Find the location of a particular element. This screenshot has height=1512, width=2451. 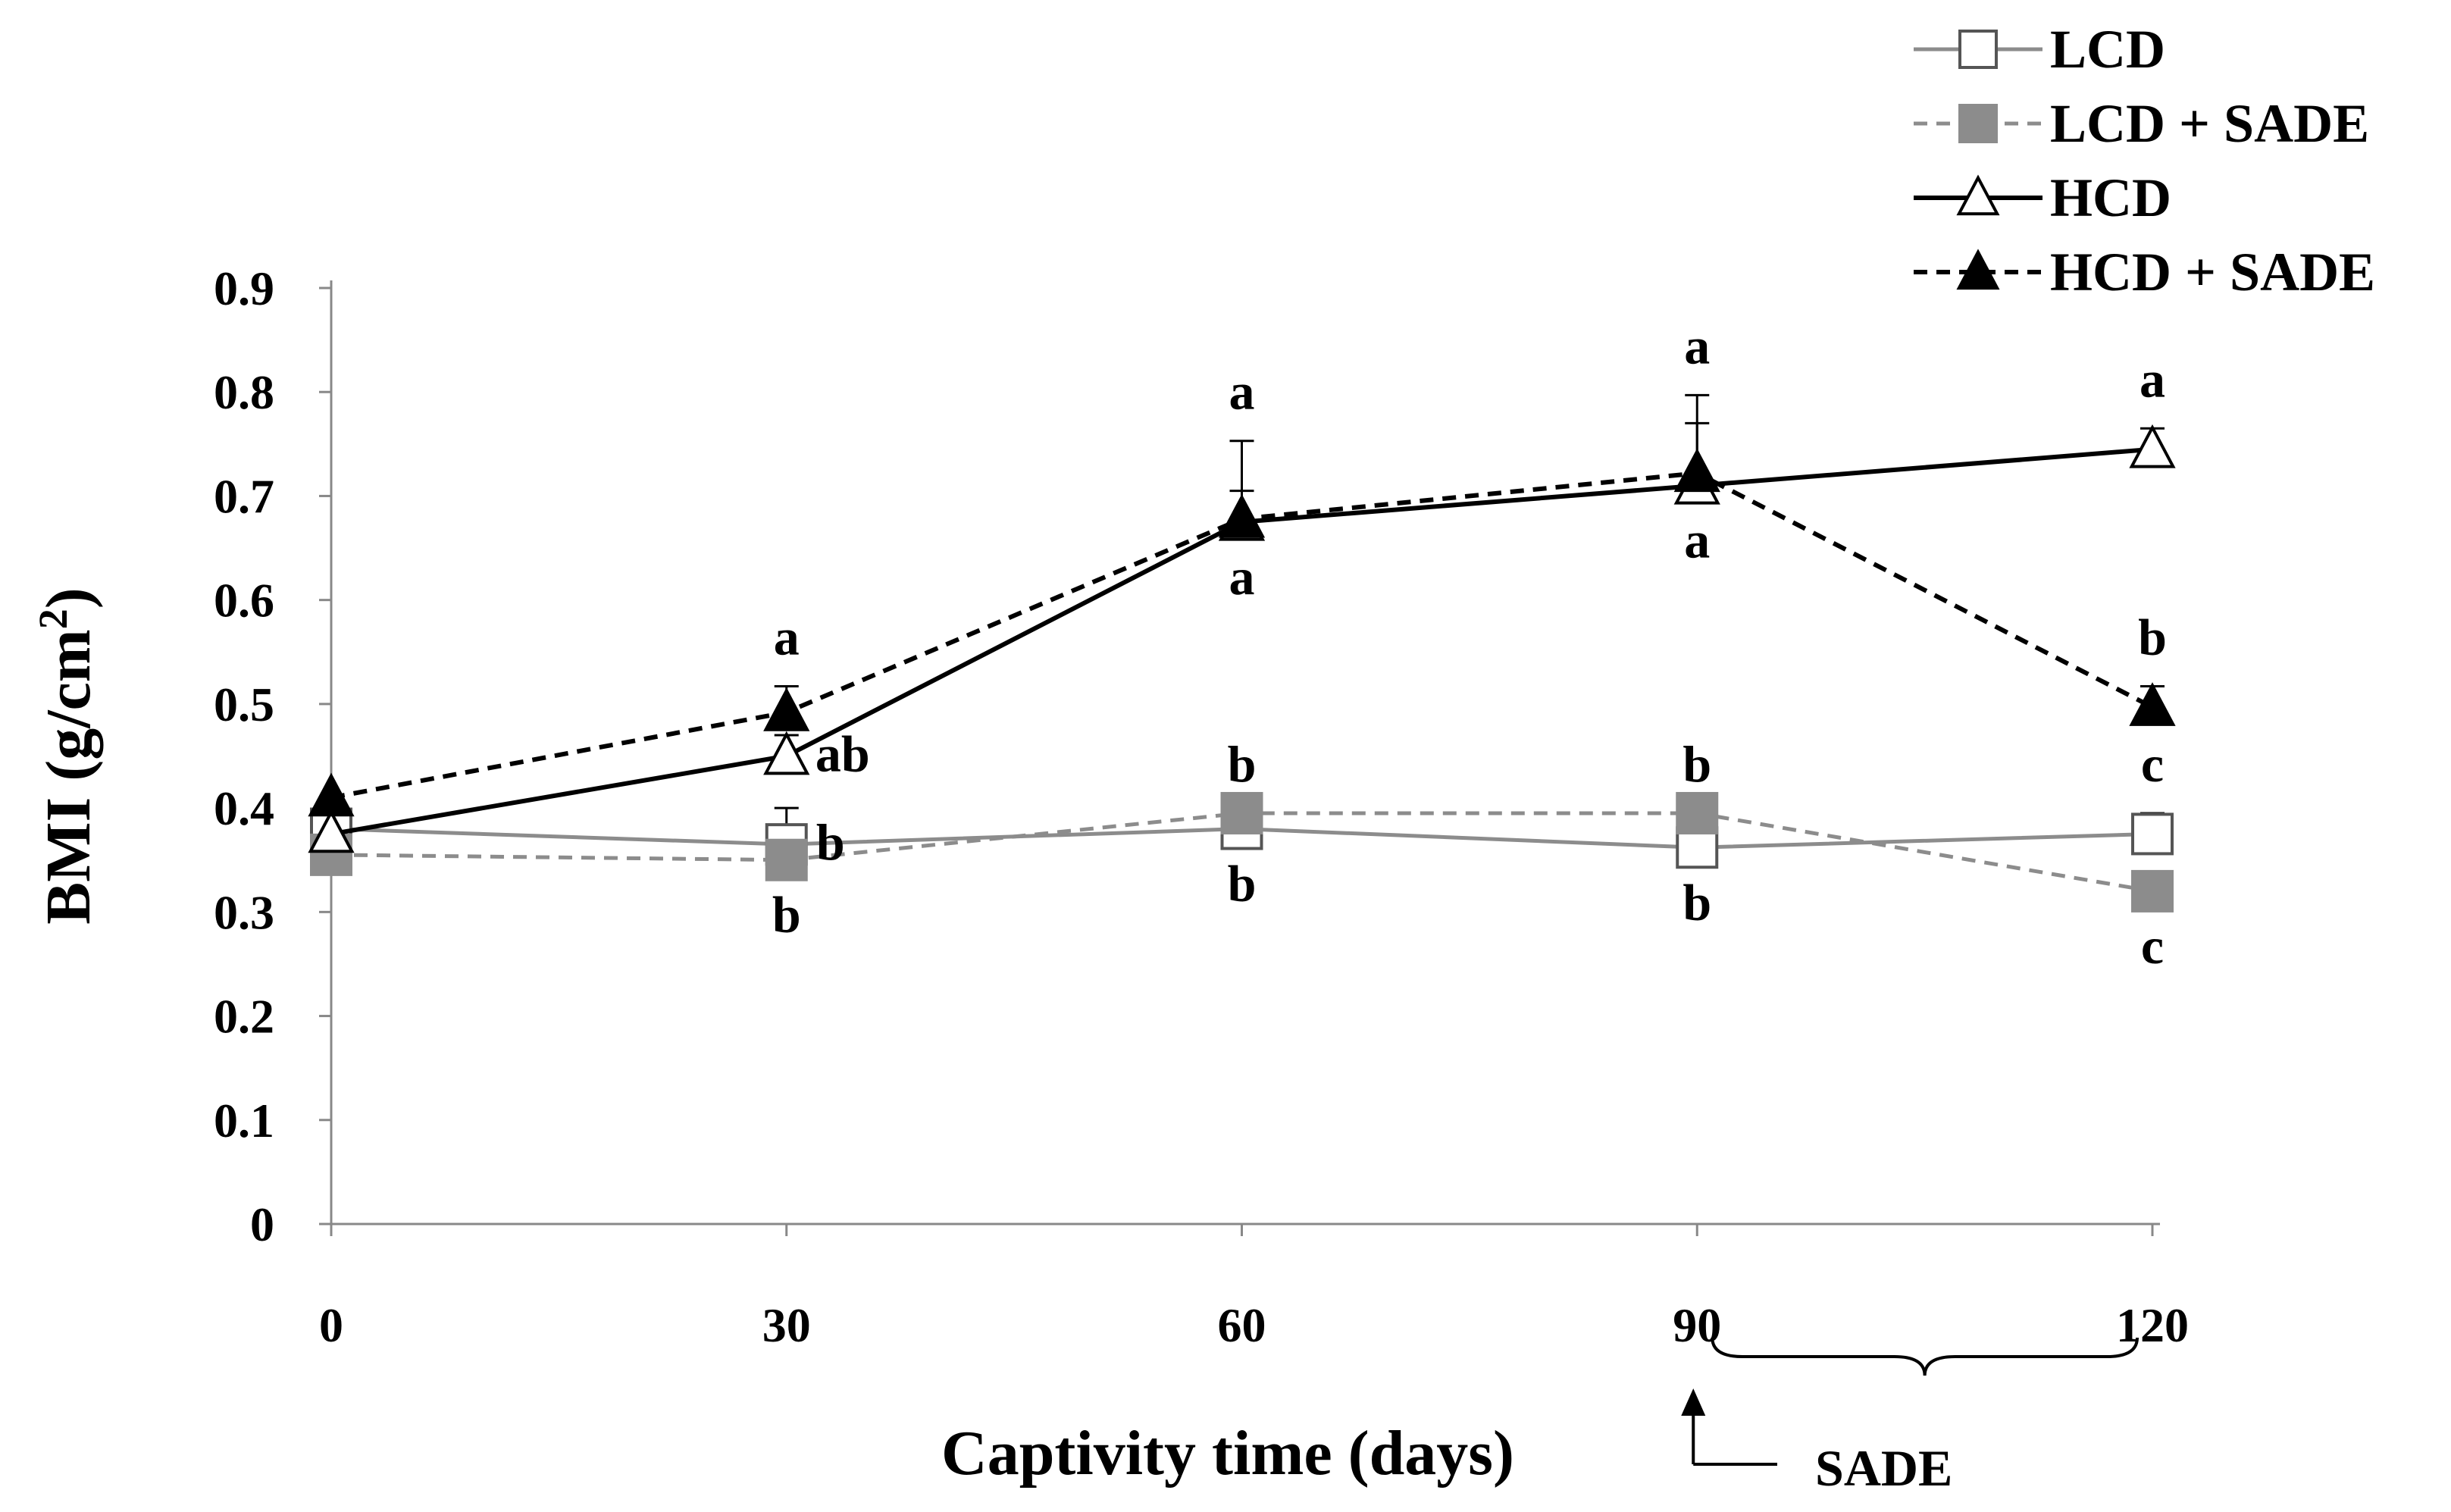

x-tick-label: 0 is located at coordinates (331, 1325).